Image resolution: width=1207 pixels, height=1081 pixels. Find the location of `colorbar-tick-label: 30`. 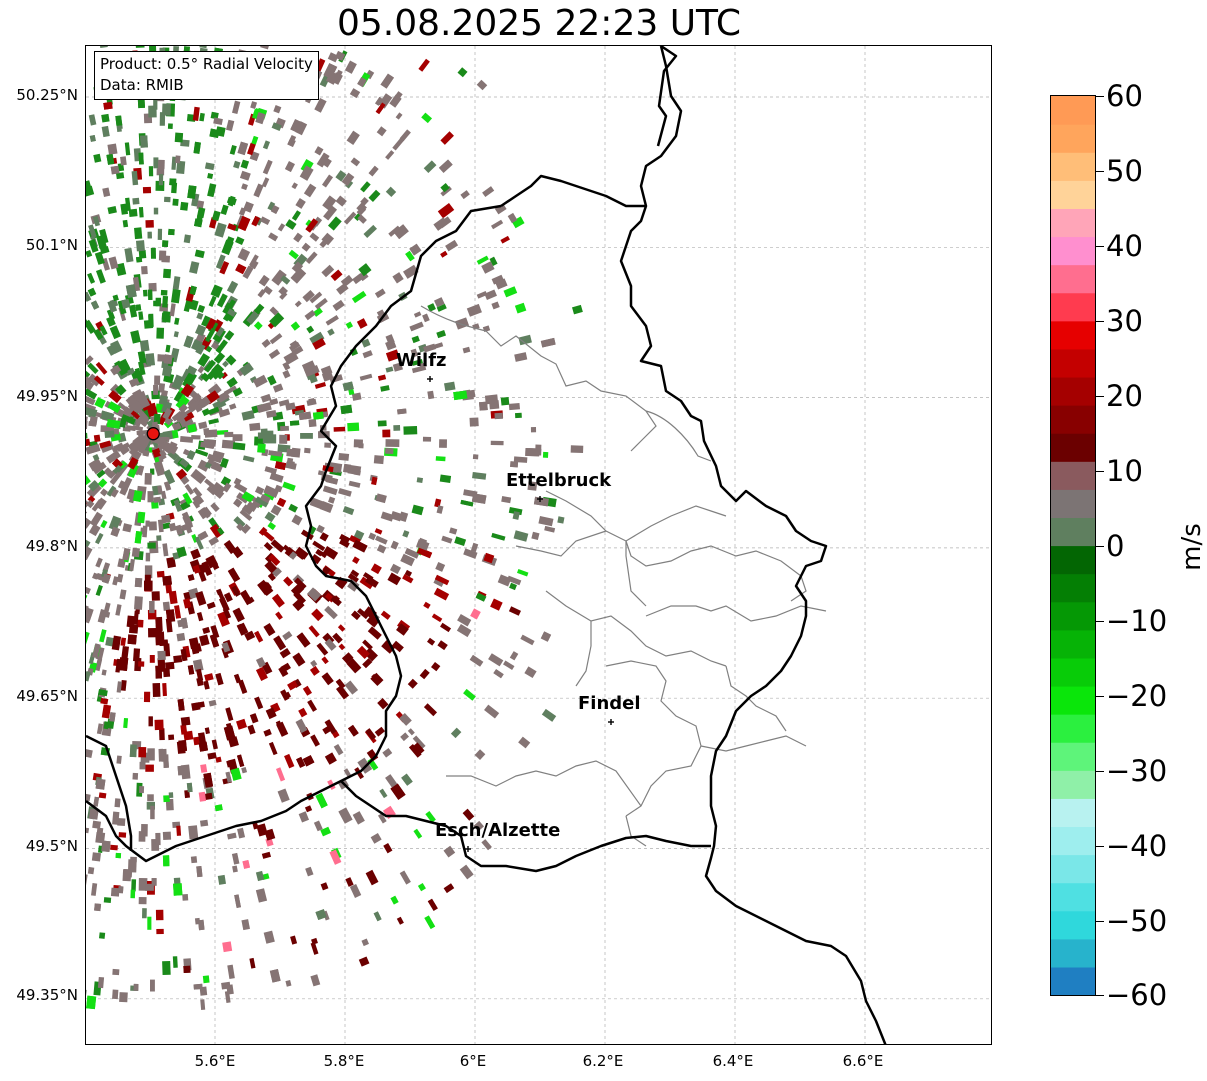

colorbar-tick-label: 30 is located at coordinates (1124, 321).